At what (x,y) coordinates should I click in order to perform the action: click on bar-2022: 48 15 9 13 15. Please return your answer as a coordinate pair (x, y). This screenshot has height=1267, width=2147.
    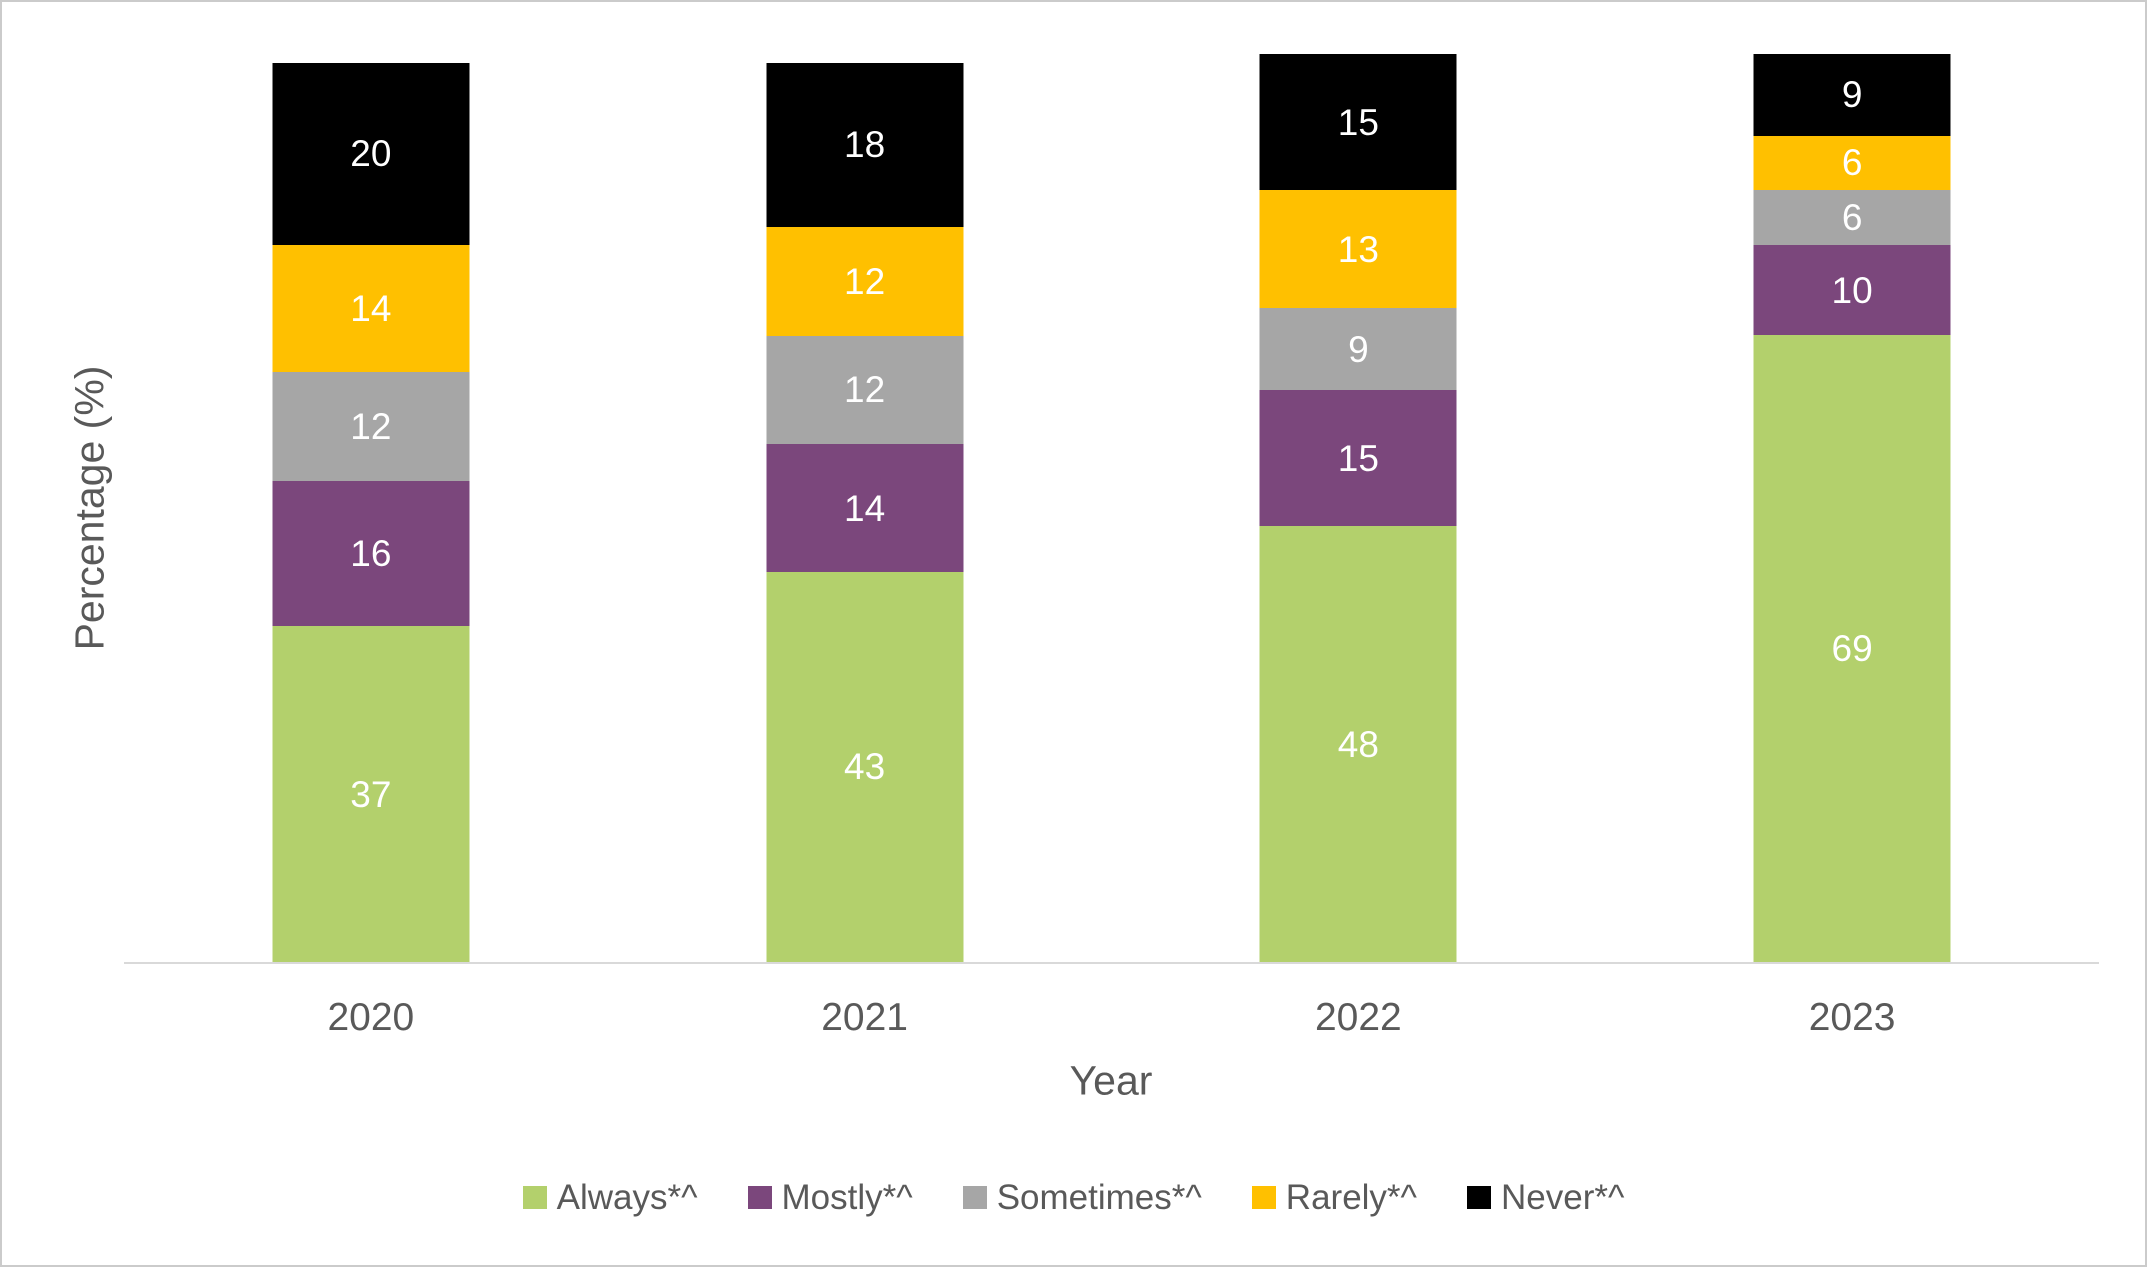
    Looking at the image, I should click on (1358, 508).